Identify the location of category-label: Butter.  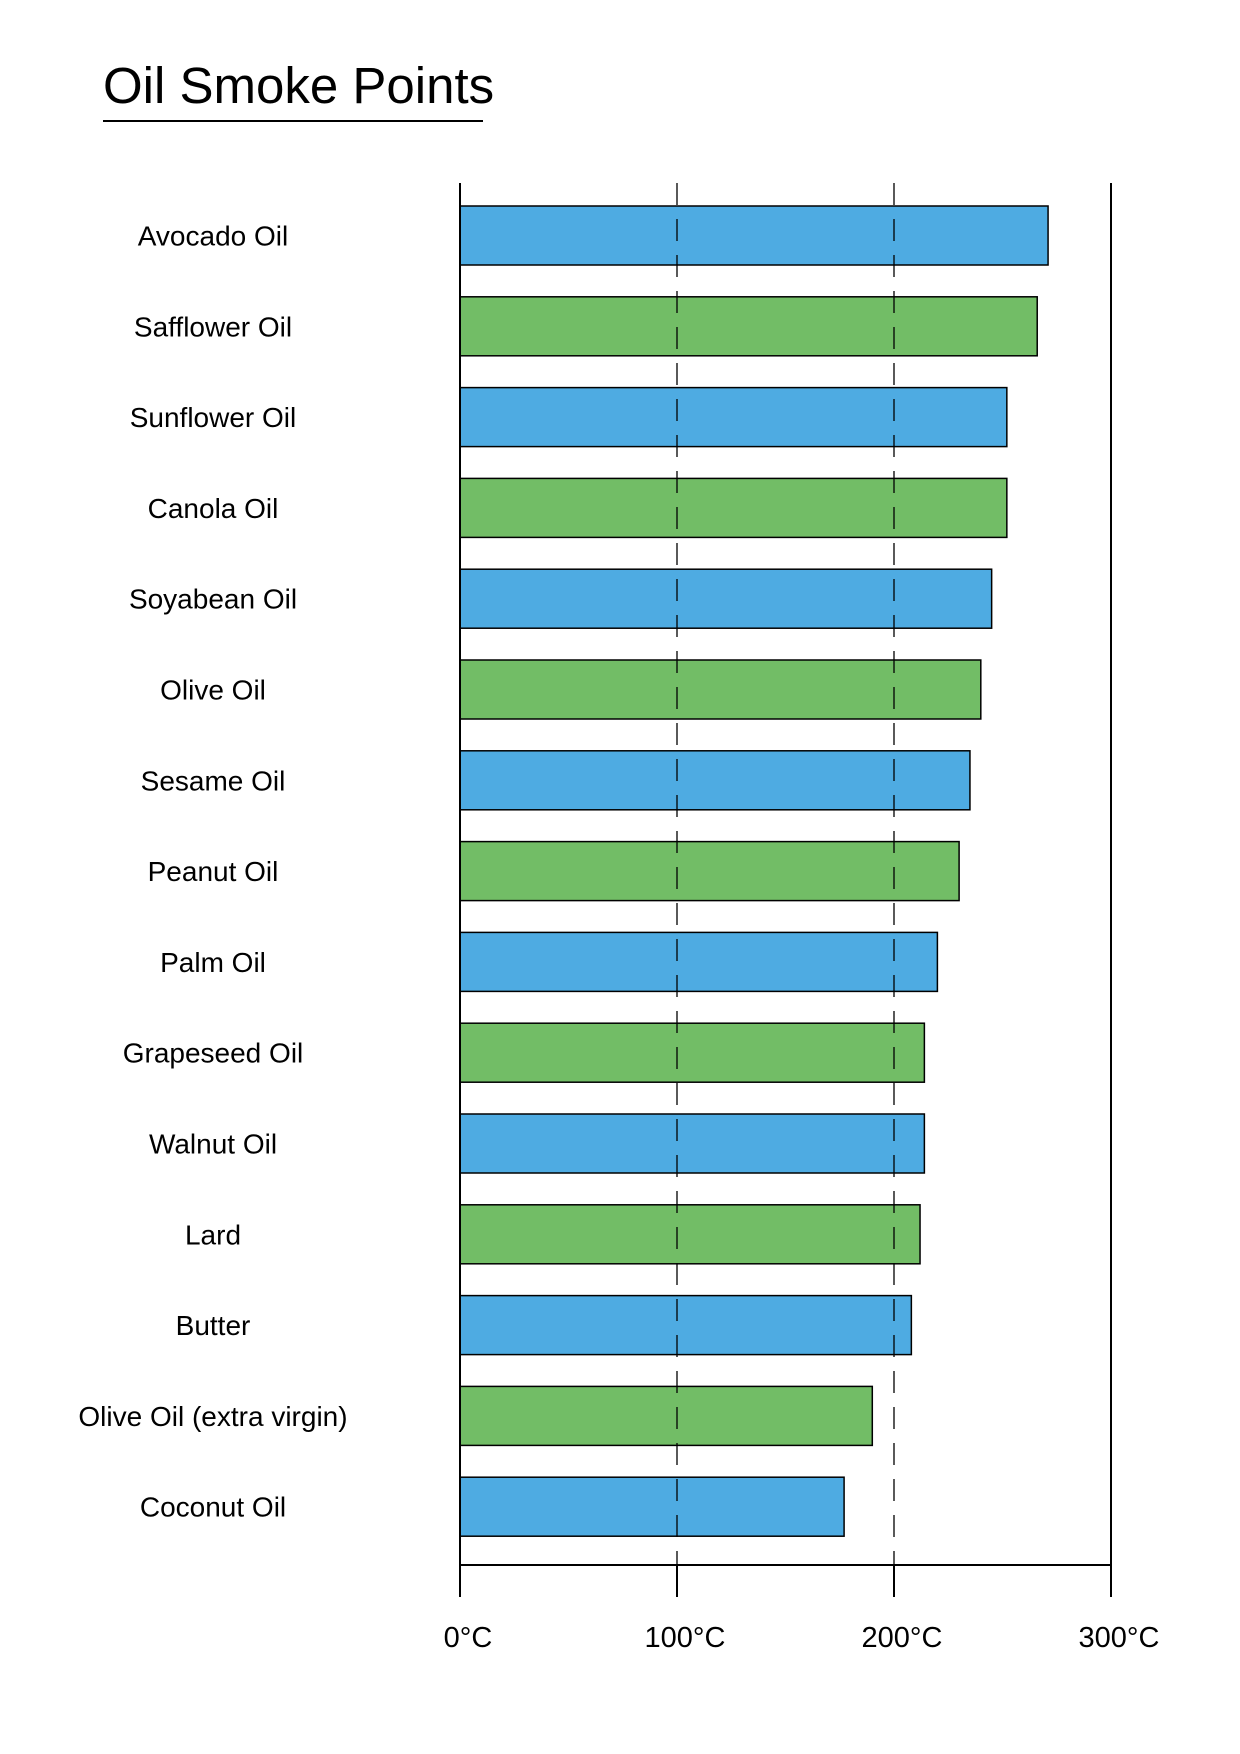
(213, 1325).